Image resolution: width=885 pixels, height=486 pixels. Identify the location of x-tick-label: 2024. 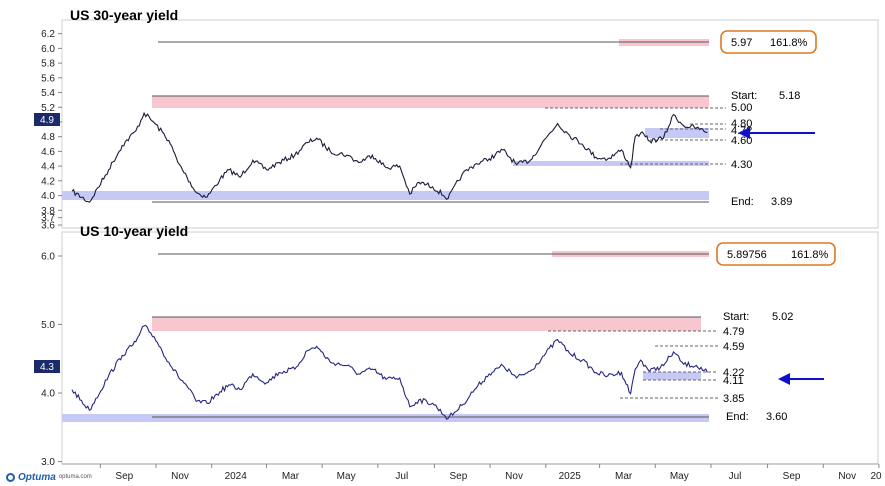
(236, 476).